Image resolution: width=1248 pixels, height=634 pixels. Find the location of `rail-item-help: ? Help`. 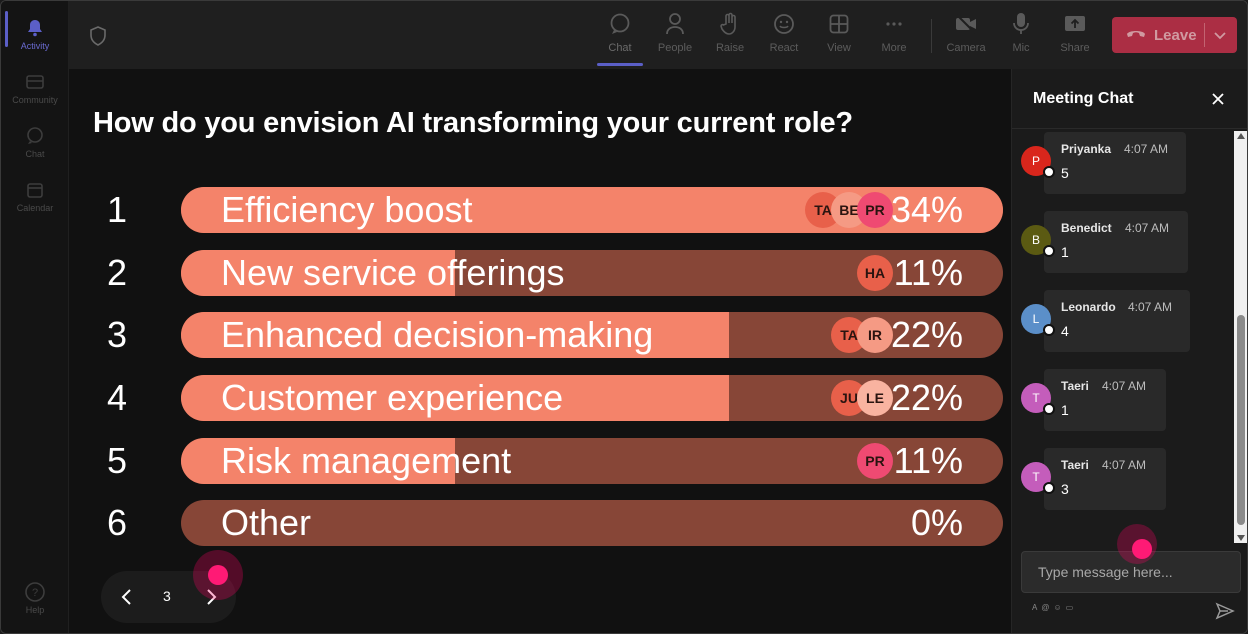

rail-item-help: ? Help is located at coordinates (35, 599).